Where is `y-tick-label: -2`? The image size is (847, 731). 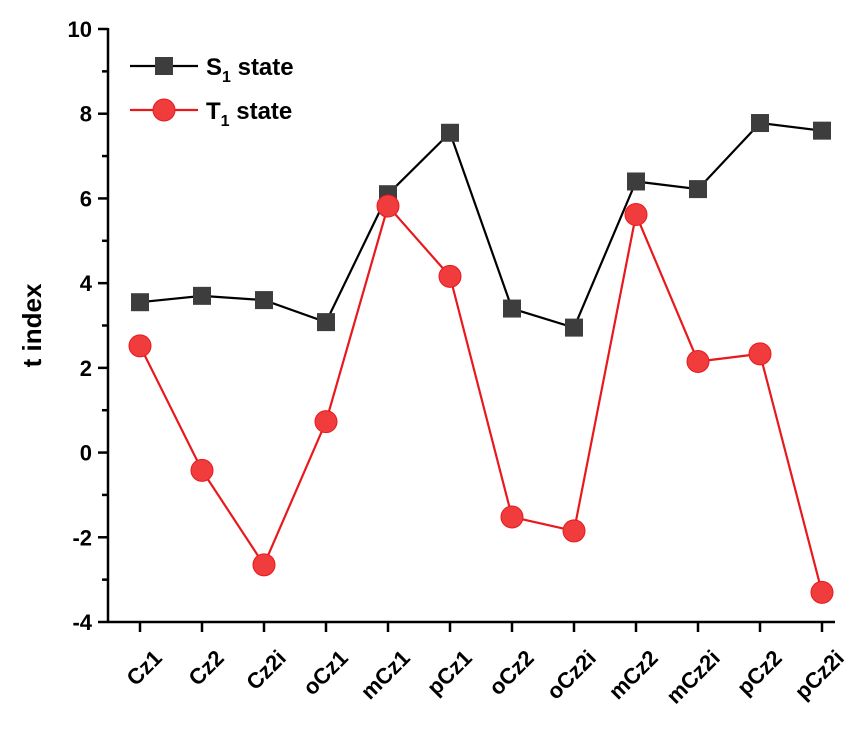 y-tick-label: -2 is located at coordinates (82, 537).